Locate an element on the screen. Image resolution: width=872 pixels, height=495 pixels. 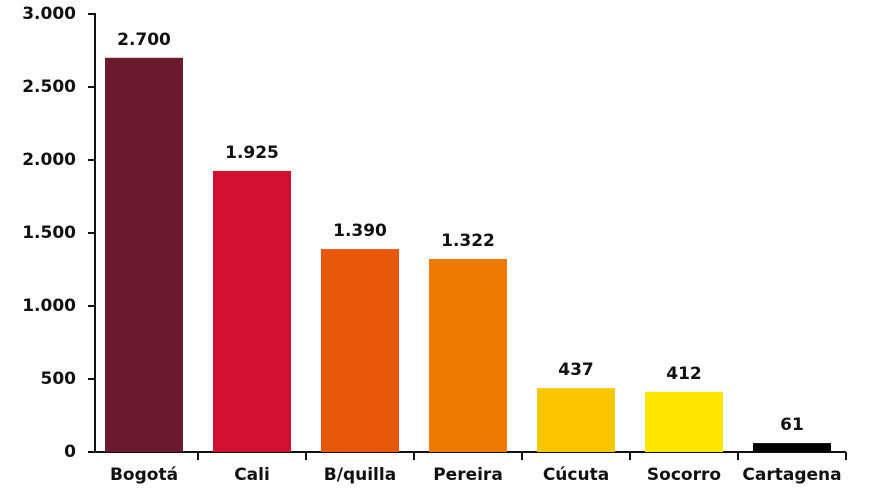
x-tick-label: Bogotá is located at coordinates (144, 475).